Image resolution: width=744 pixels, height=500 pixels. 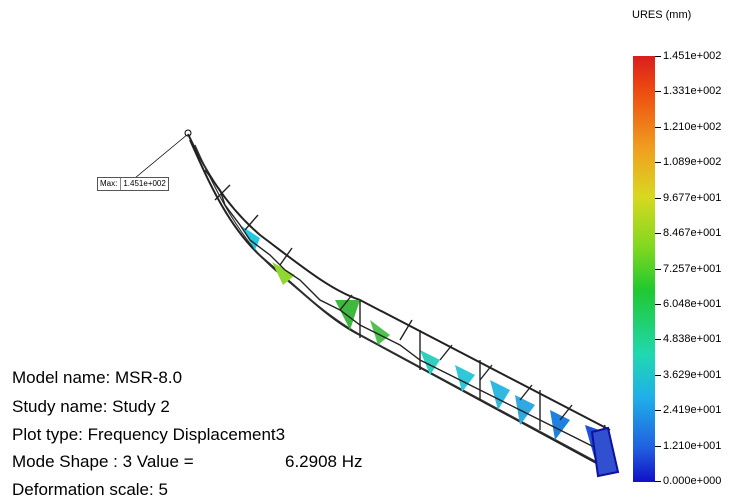 What do you see at coordinates (692, 269) in the screenshot?
I see `legend-tick-label: 7.257e+001` at bounding box center [692, 269].